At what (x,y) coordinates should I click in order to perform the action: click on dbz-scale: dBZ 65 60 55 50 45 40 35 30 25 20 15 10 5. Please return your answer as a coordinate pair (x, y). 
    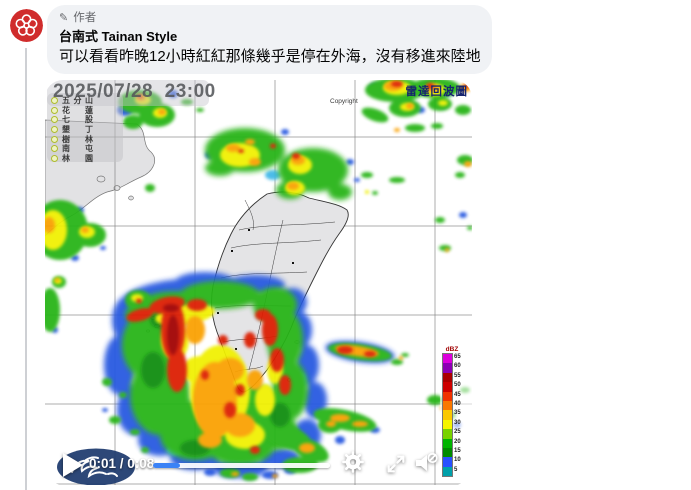
    Looking at the image, I should click on (456, 412).